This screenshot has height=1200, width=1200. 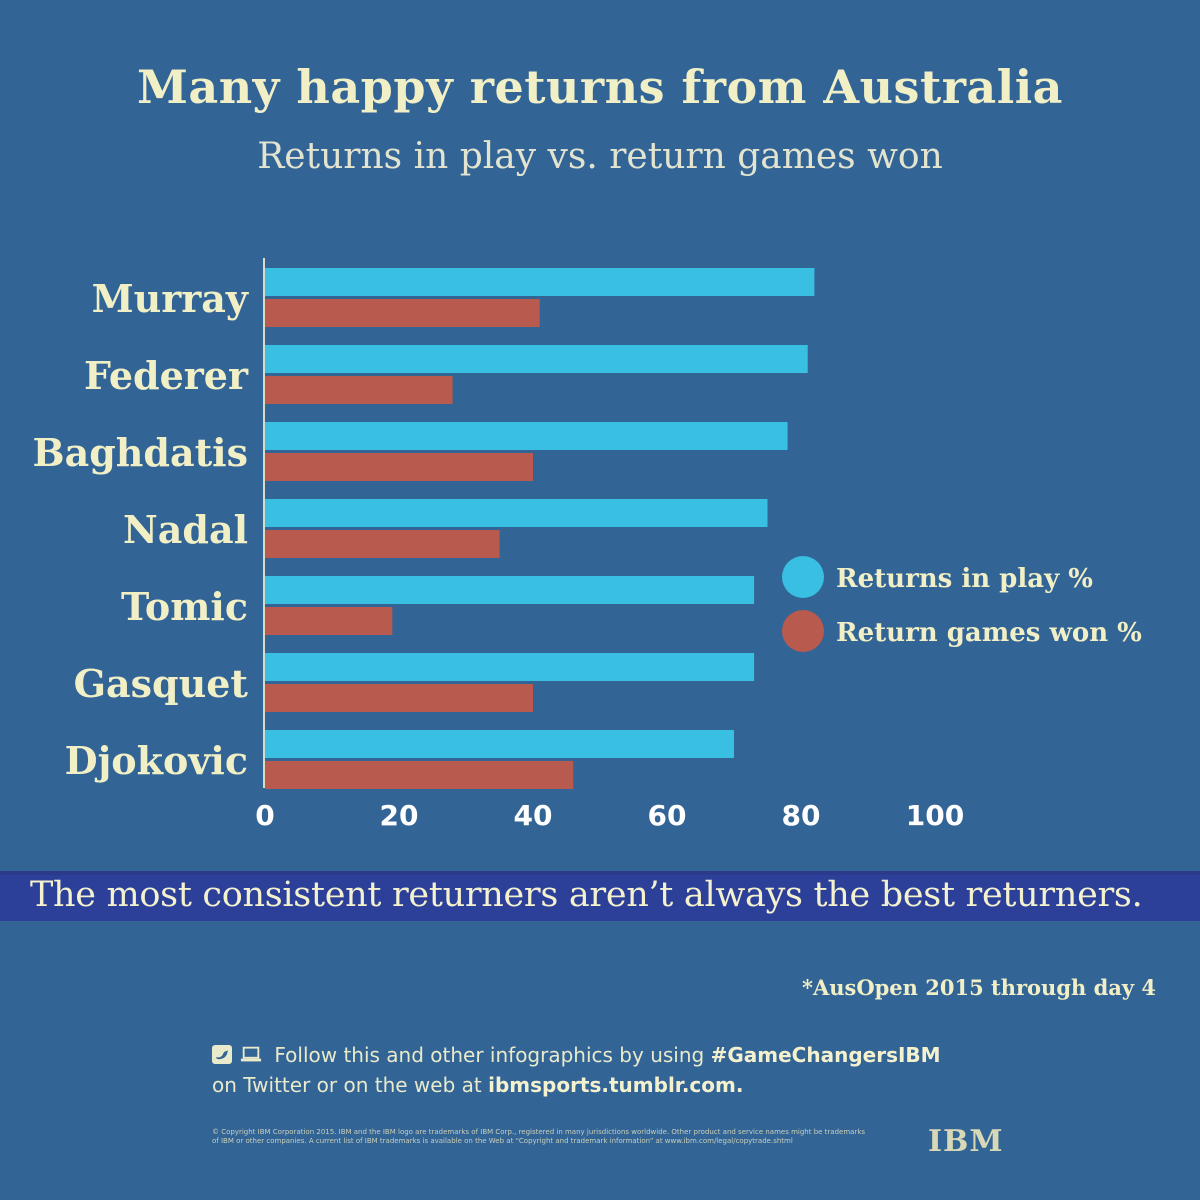 I want to click on x-tick-label: 20, so click(x=399, y=815).